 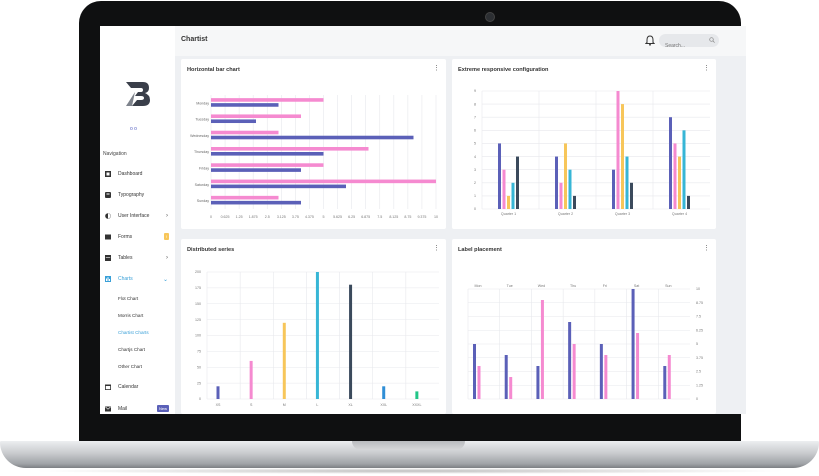 I want to click on x-tick-label: 0, so click(x=211, y=217).